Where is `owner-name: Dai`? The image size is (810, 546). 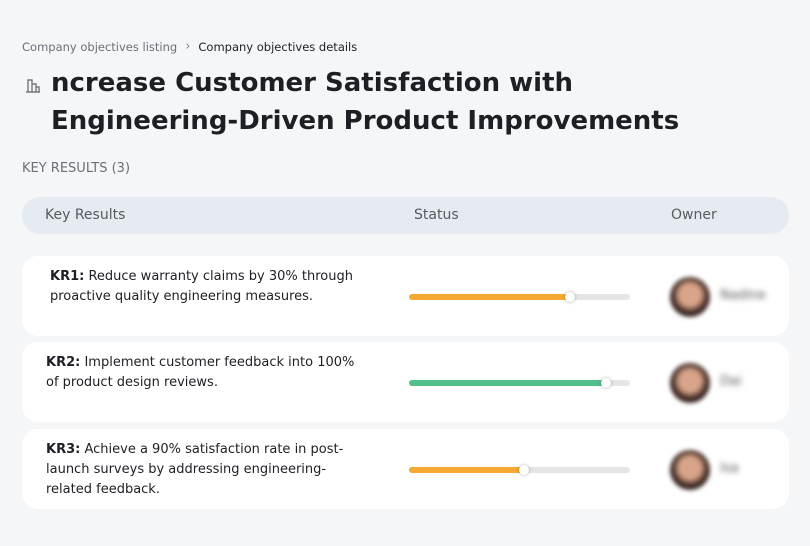
owner-name: Dai is located at coordinates (731, 381).